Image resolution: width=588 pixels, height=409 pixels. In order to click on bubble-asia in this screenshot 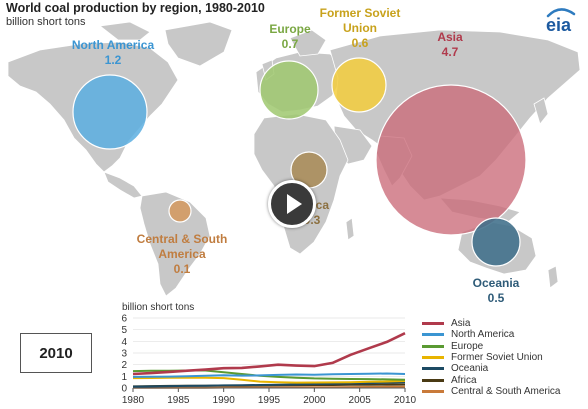, I will do `click(451, 160)`.